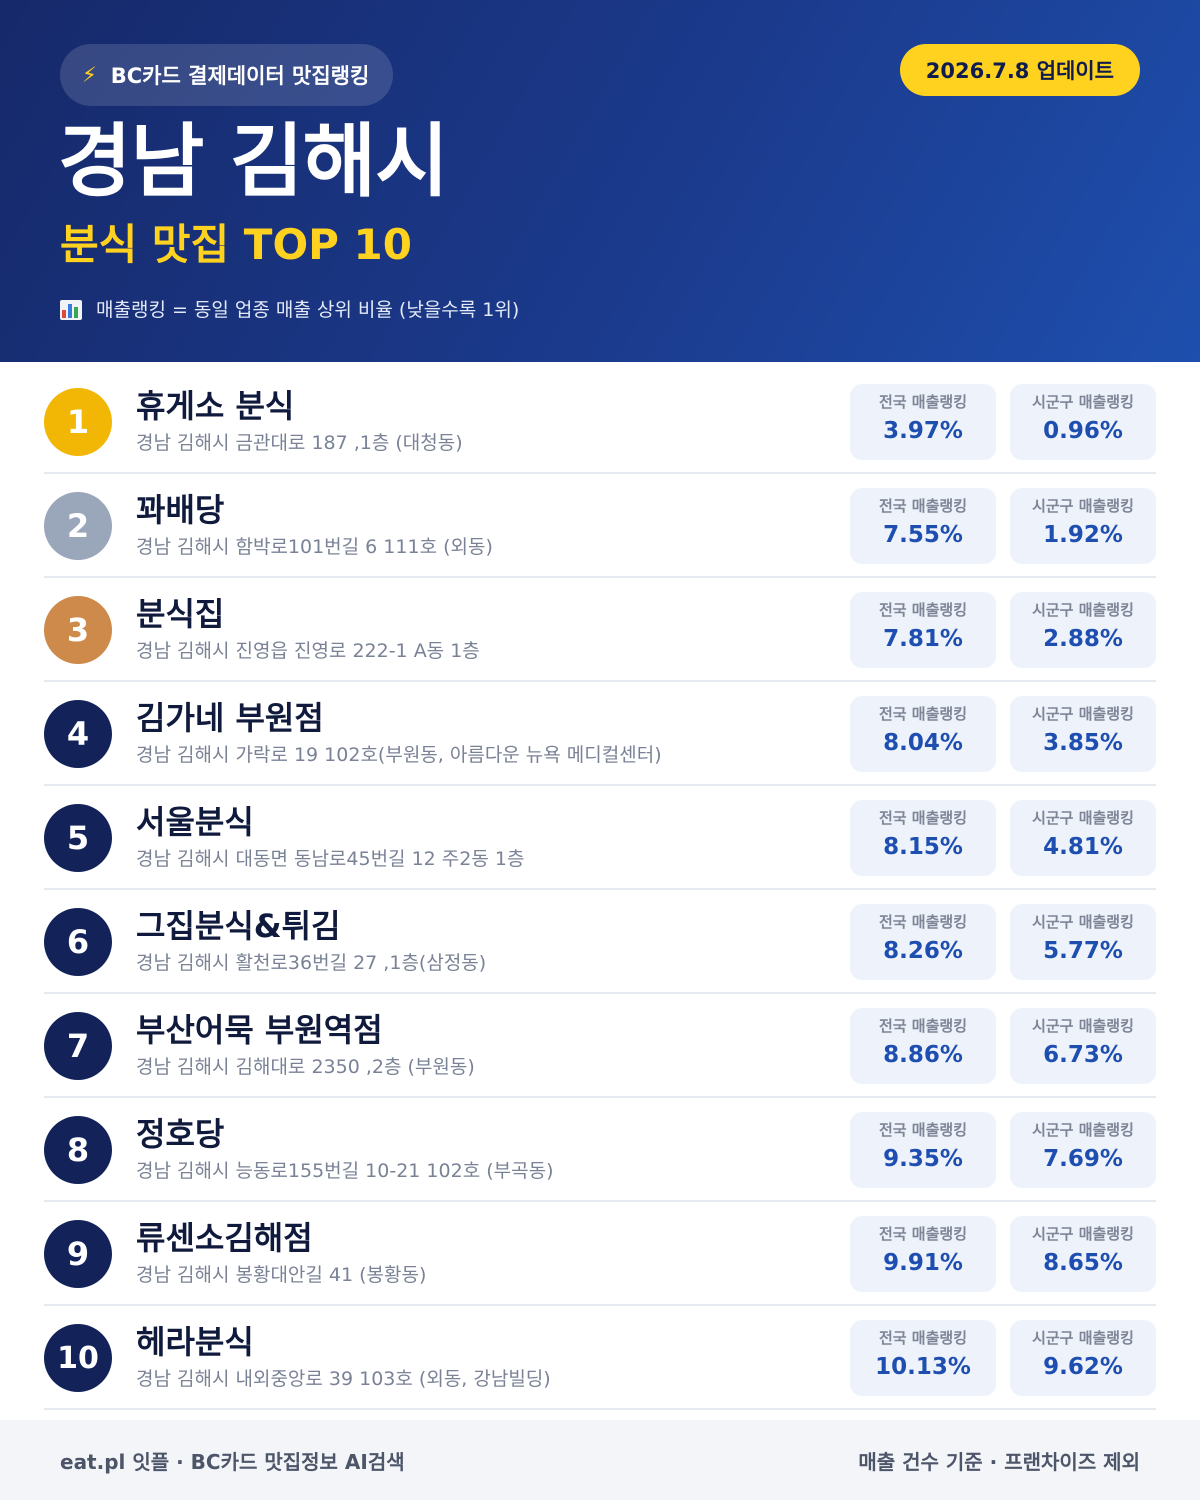 This screenshot has width=1200, height=1500. I want to click on region-title: 경남 김해시, so click(253, 161).